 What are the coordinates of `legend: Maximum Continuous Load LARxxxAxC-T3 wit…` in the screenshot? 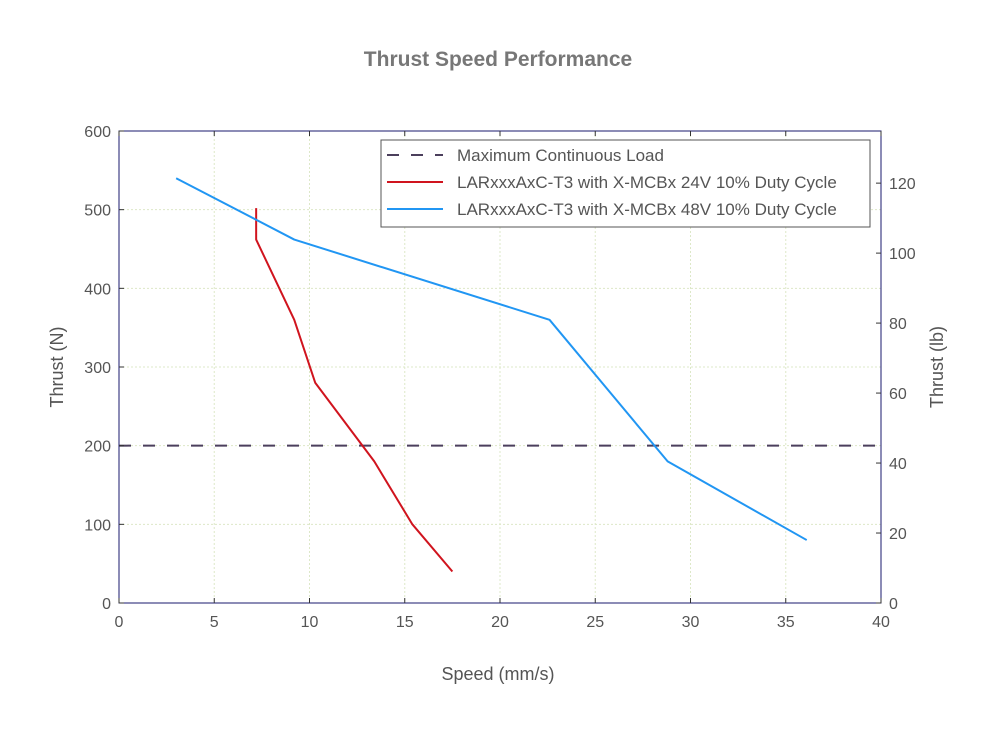 It's located at (625, 183).